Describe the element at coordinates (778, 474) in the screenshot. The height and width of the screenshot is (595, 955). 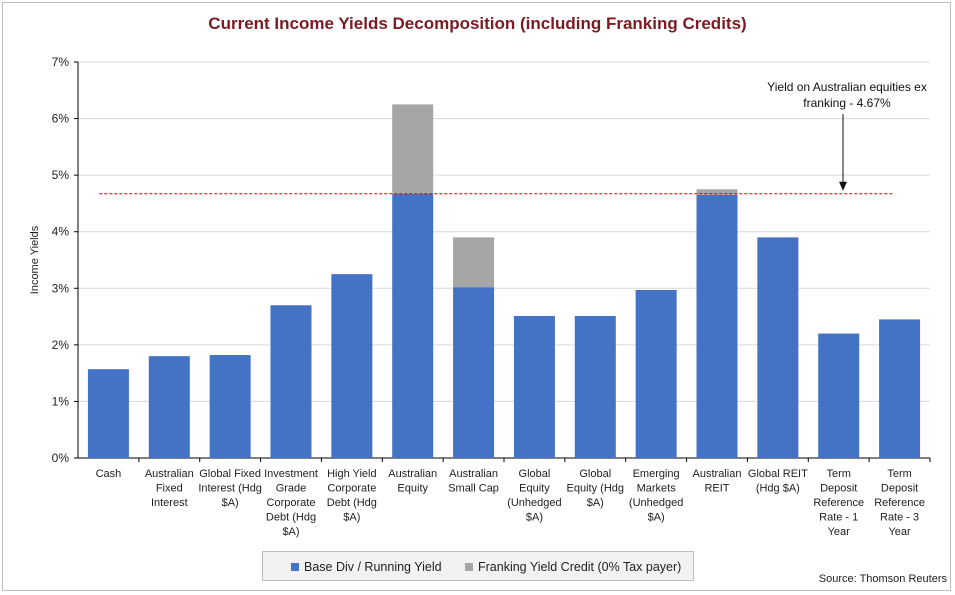
I see `x-tick-label-line: Global REIT` at that location.